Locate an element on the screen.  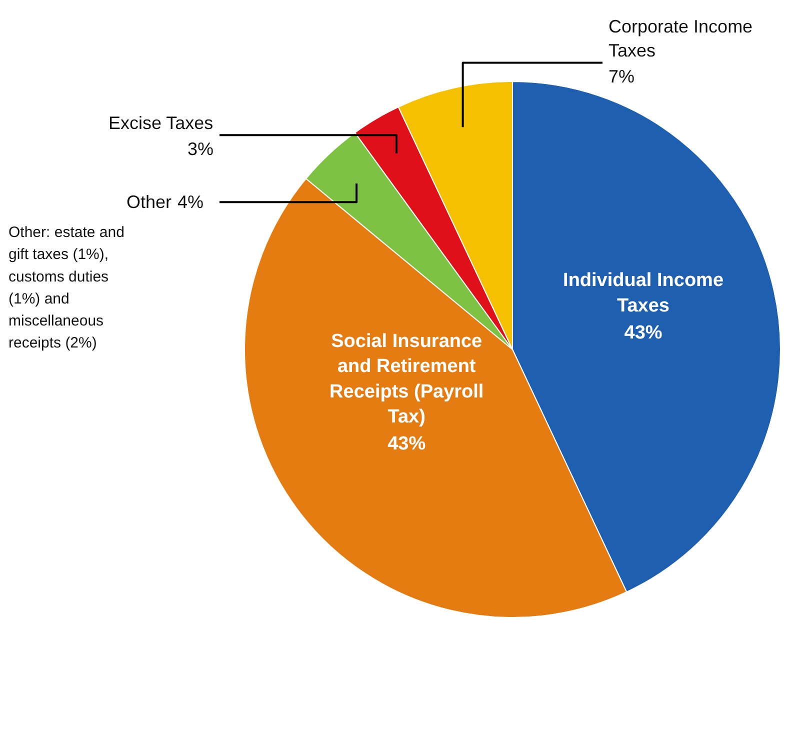
data-label: 3% is located at coordinates (200, 149).